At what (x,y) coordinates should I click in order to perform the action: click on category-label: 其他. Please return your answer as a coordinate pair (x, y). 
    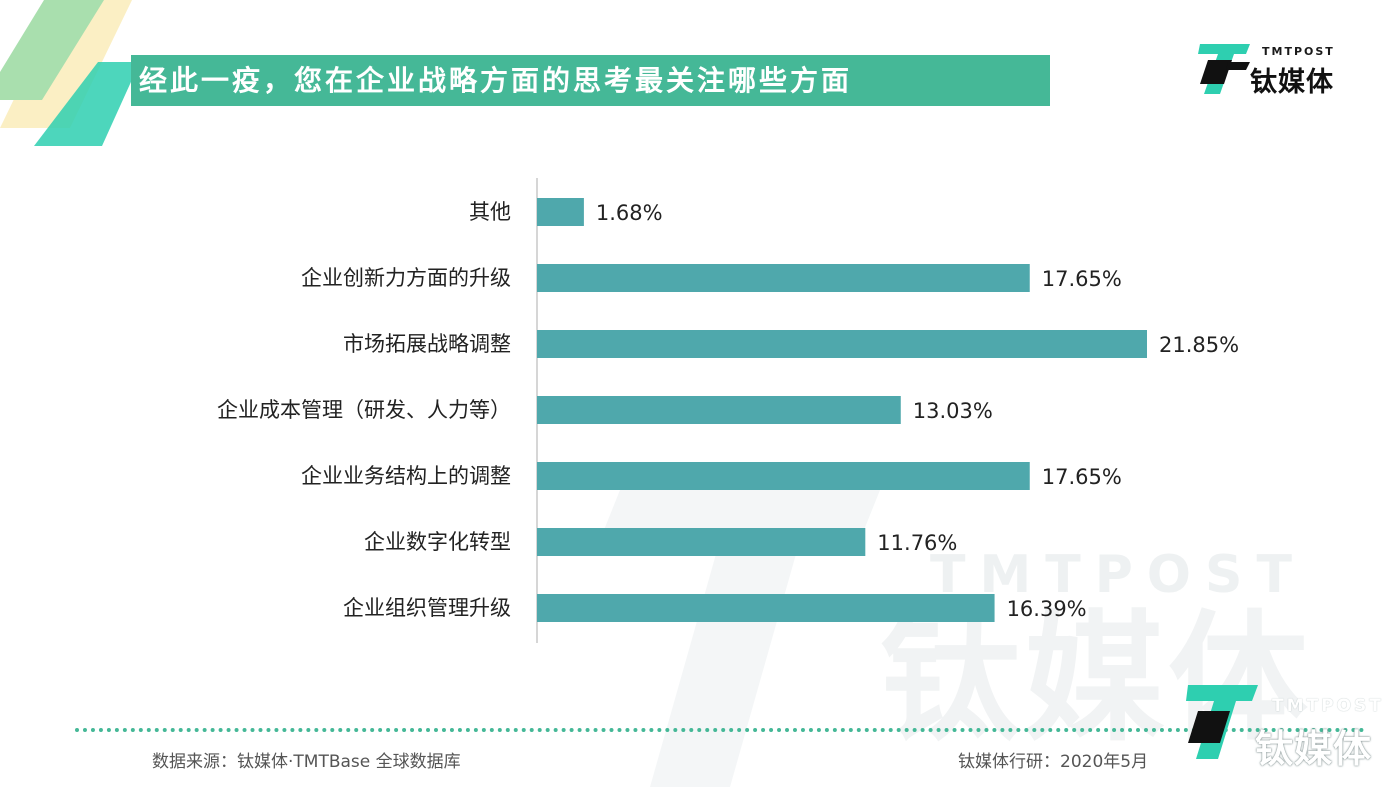
    Looking at the image, I should click on (490, 212).